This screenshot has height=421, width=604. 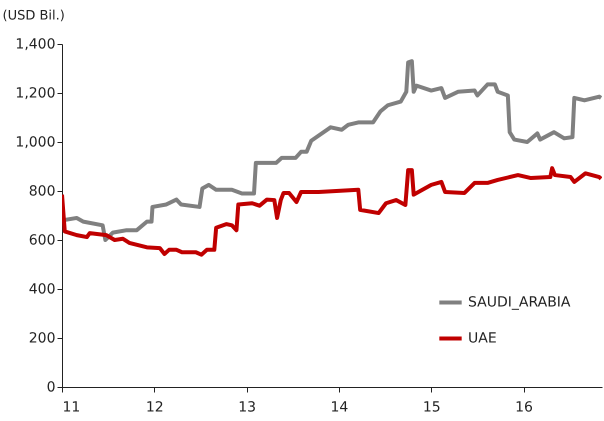 I want to click on y-tick-label: 1,400, so click(x=35, y=44).